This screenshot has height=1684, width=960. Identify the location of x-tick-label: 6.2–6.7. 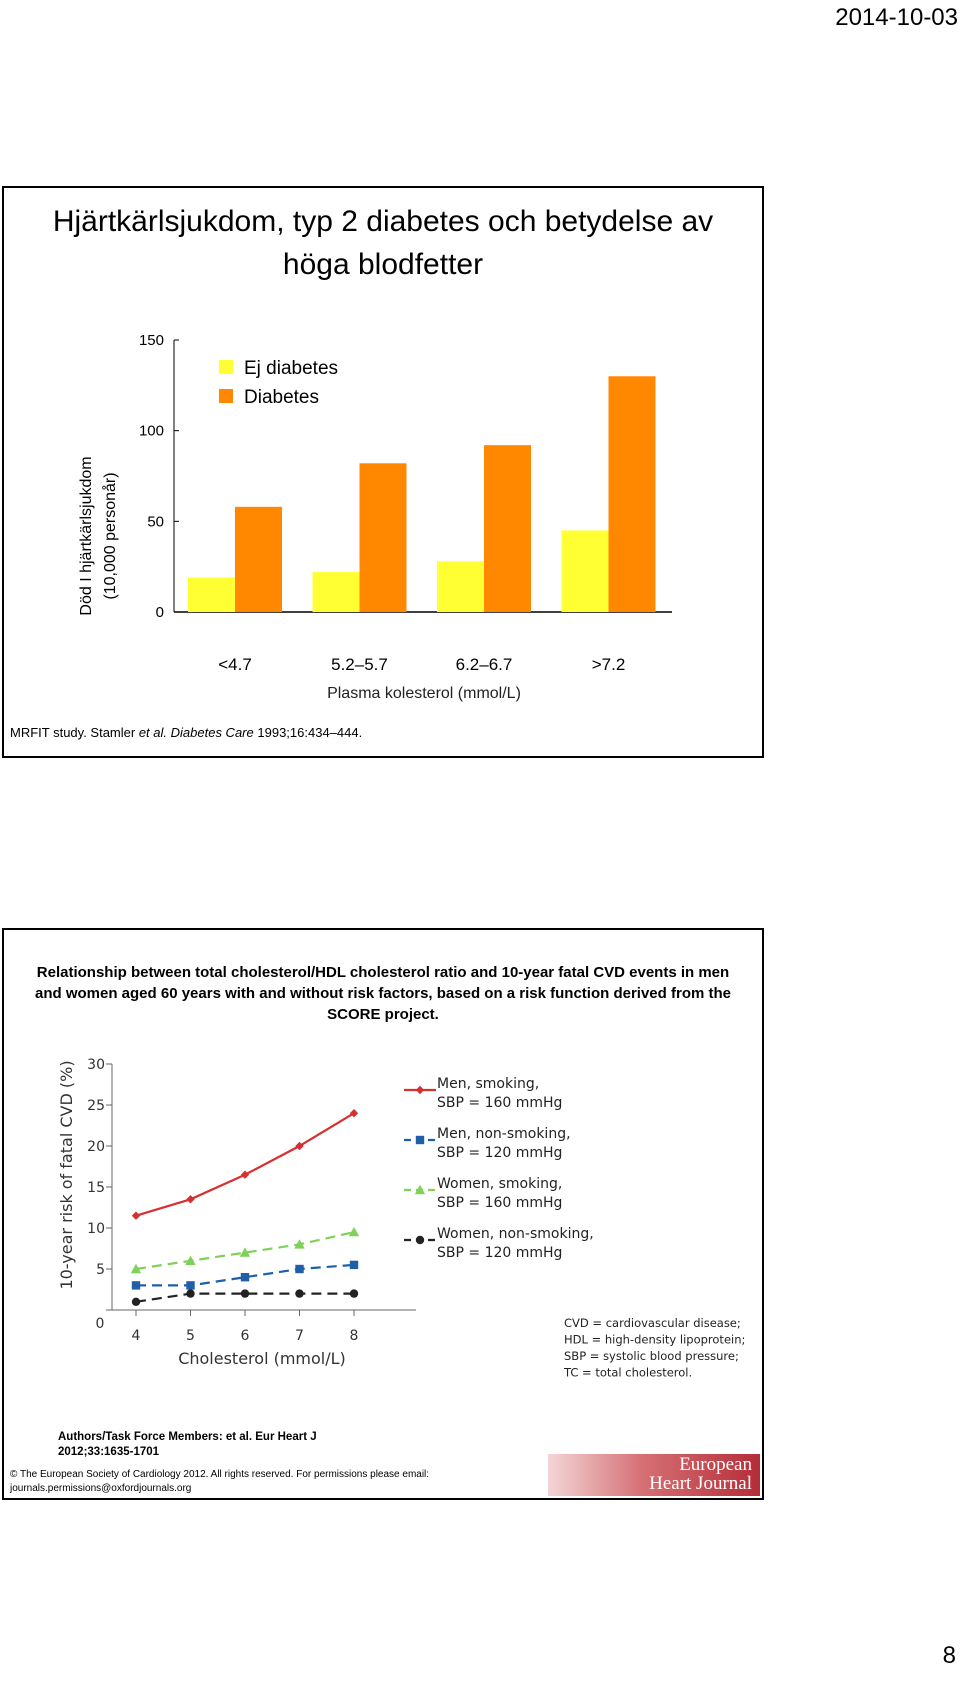
(484, 664).